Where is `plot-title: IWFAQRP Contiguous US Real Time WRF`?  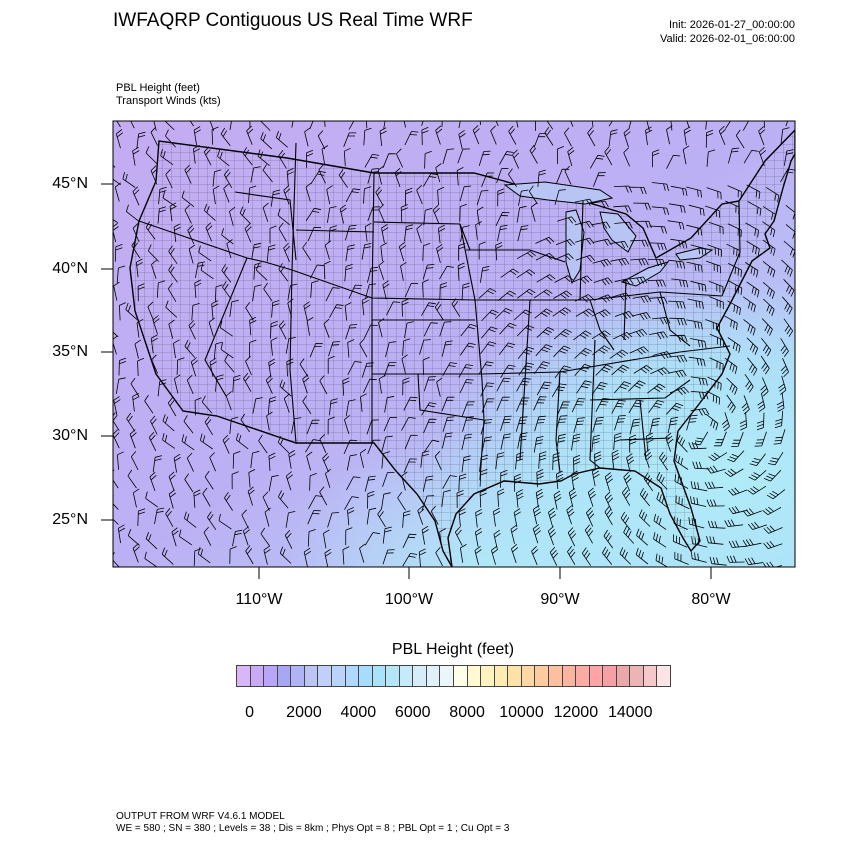 plot-title: IWFAQRP Contiguous US Real Time WRF is located at coordinates (293, 20).